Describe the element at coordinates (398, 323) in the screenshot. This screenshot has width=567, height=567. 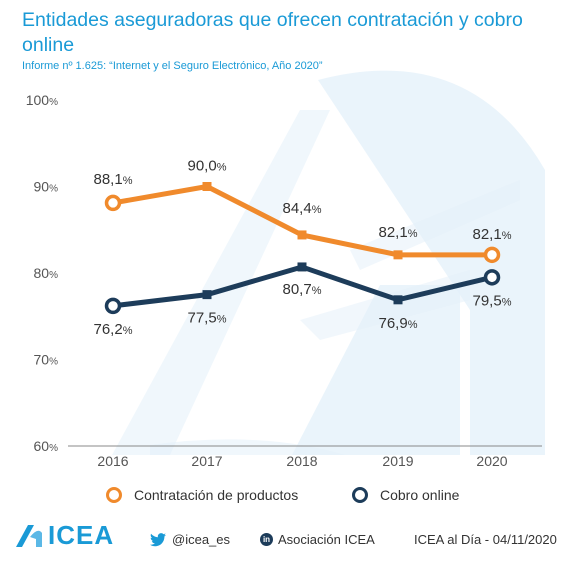
I see `data-label: 76,9%` at that location.